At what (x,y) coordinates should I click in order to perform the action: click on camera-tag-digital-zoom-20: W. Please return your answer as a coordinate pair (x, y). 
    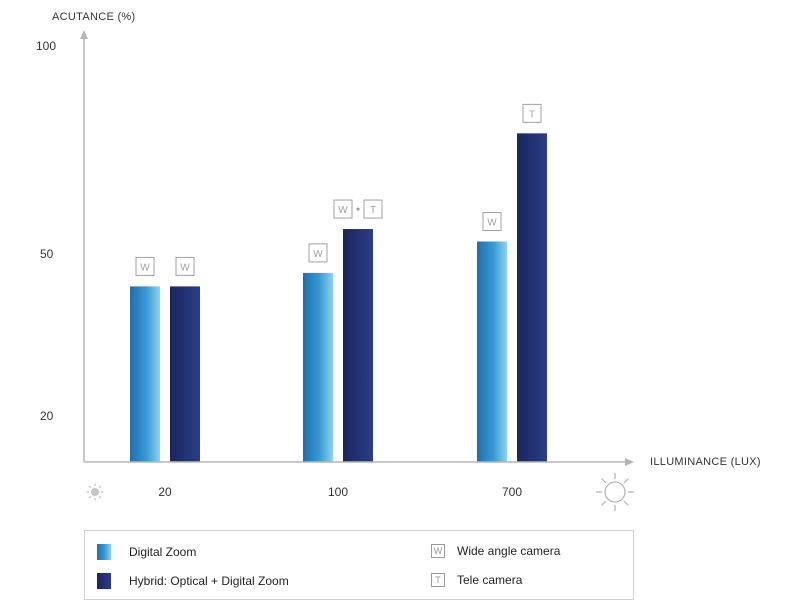
    Looking at the image, I should click on (145, 266).